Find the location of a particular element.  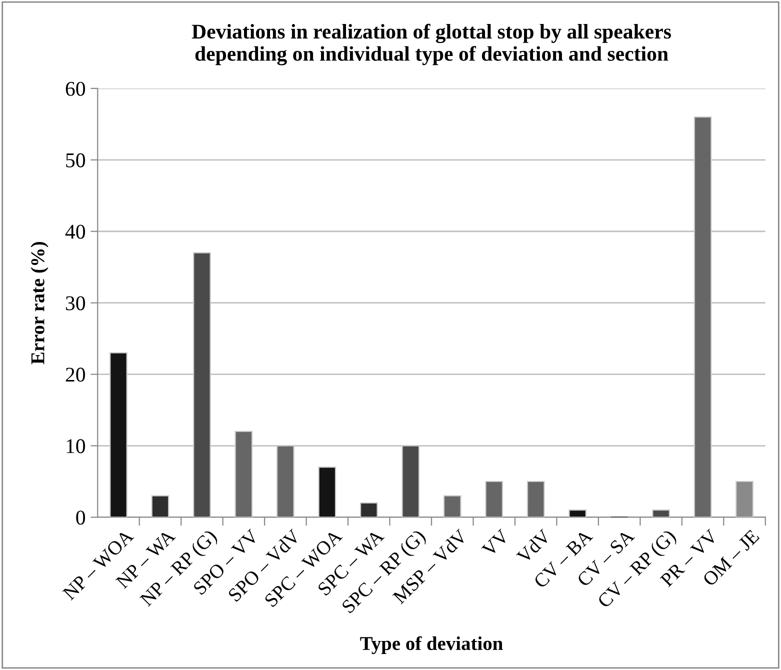

y-tick-label: 60 is located at coordinates (76, 89).